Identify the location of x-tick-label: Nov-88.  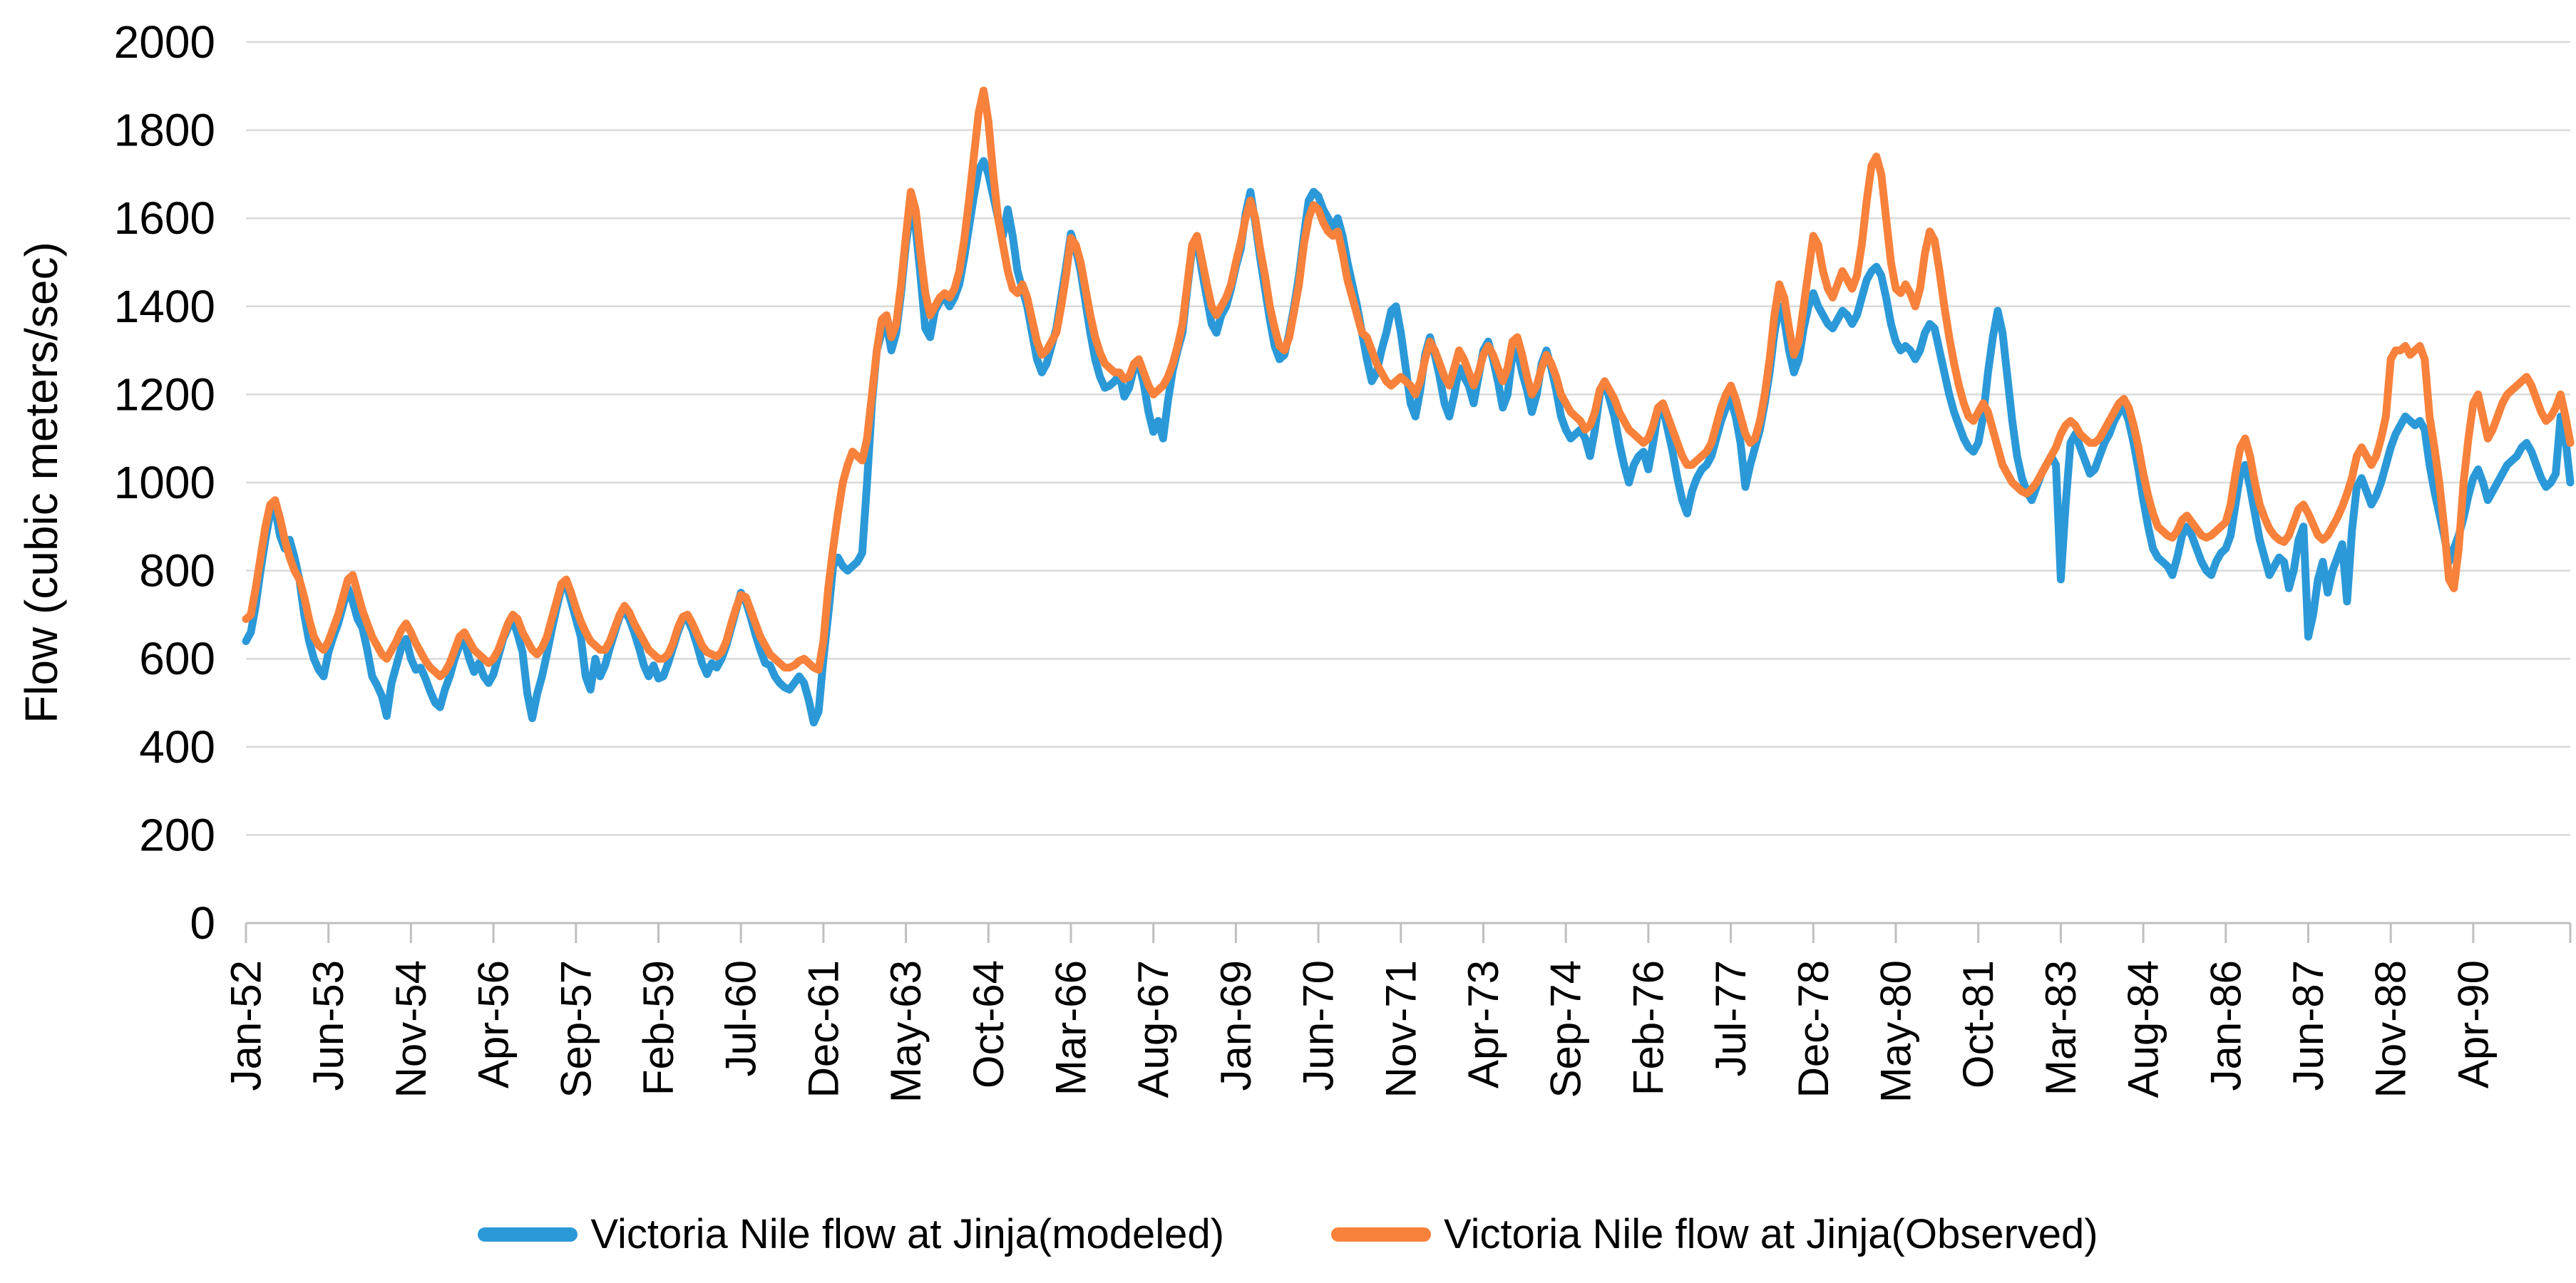
(2391, 1029).